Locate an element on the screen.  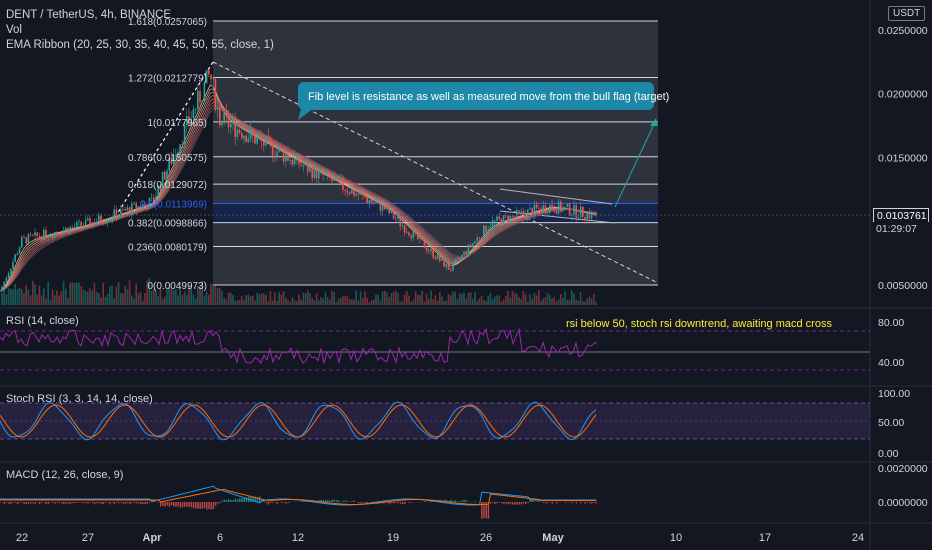
vol-label: Vol is located at coordinates (14, 30).